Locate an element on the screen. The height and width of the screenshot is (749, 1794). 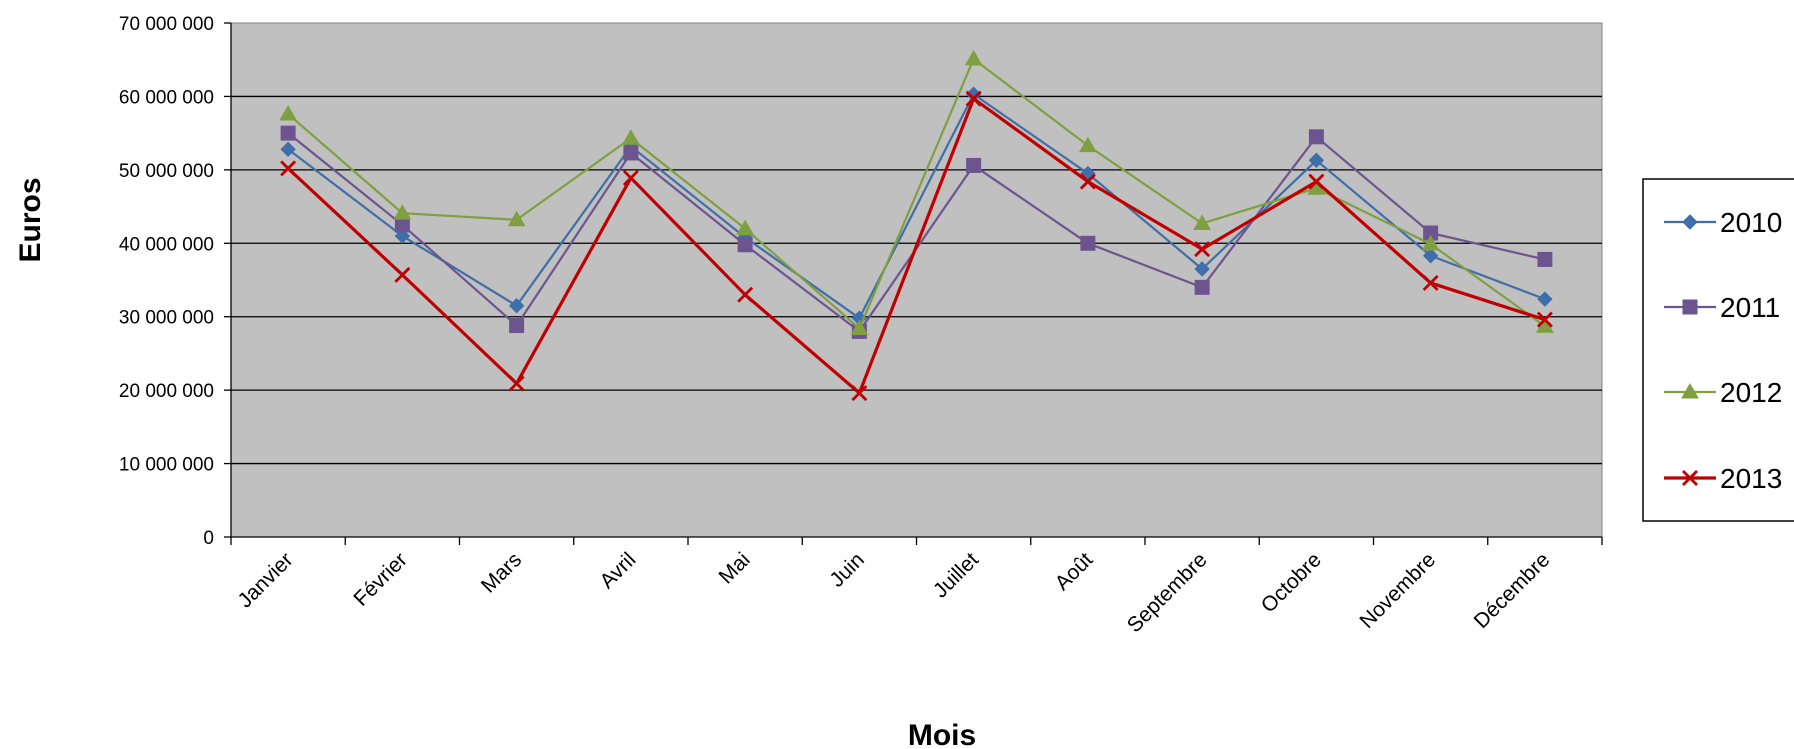
y-axis-title: Euros is located at coordinates (30, 219).